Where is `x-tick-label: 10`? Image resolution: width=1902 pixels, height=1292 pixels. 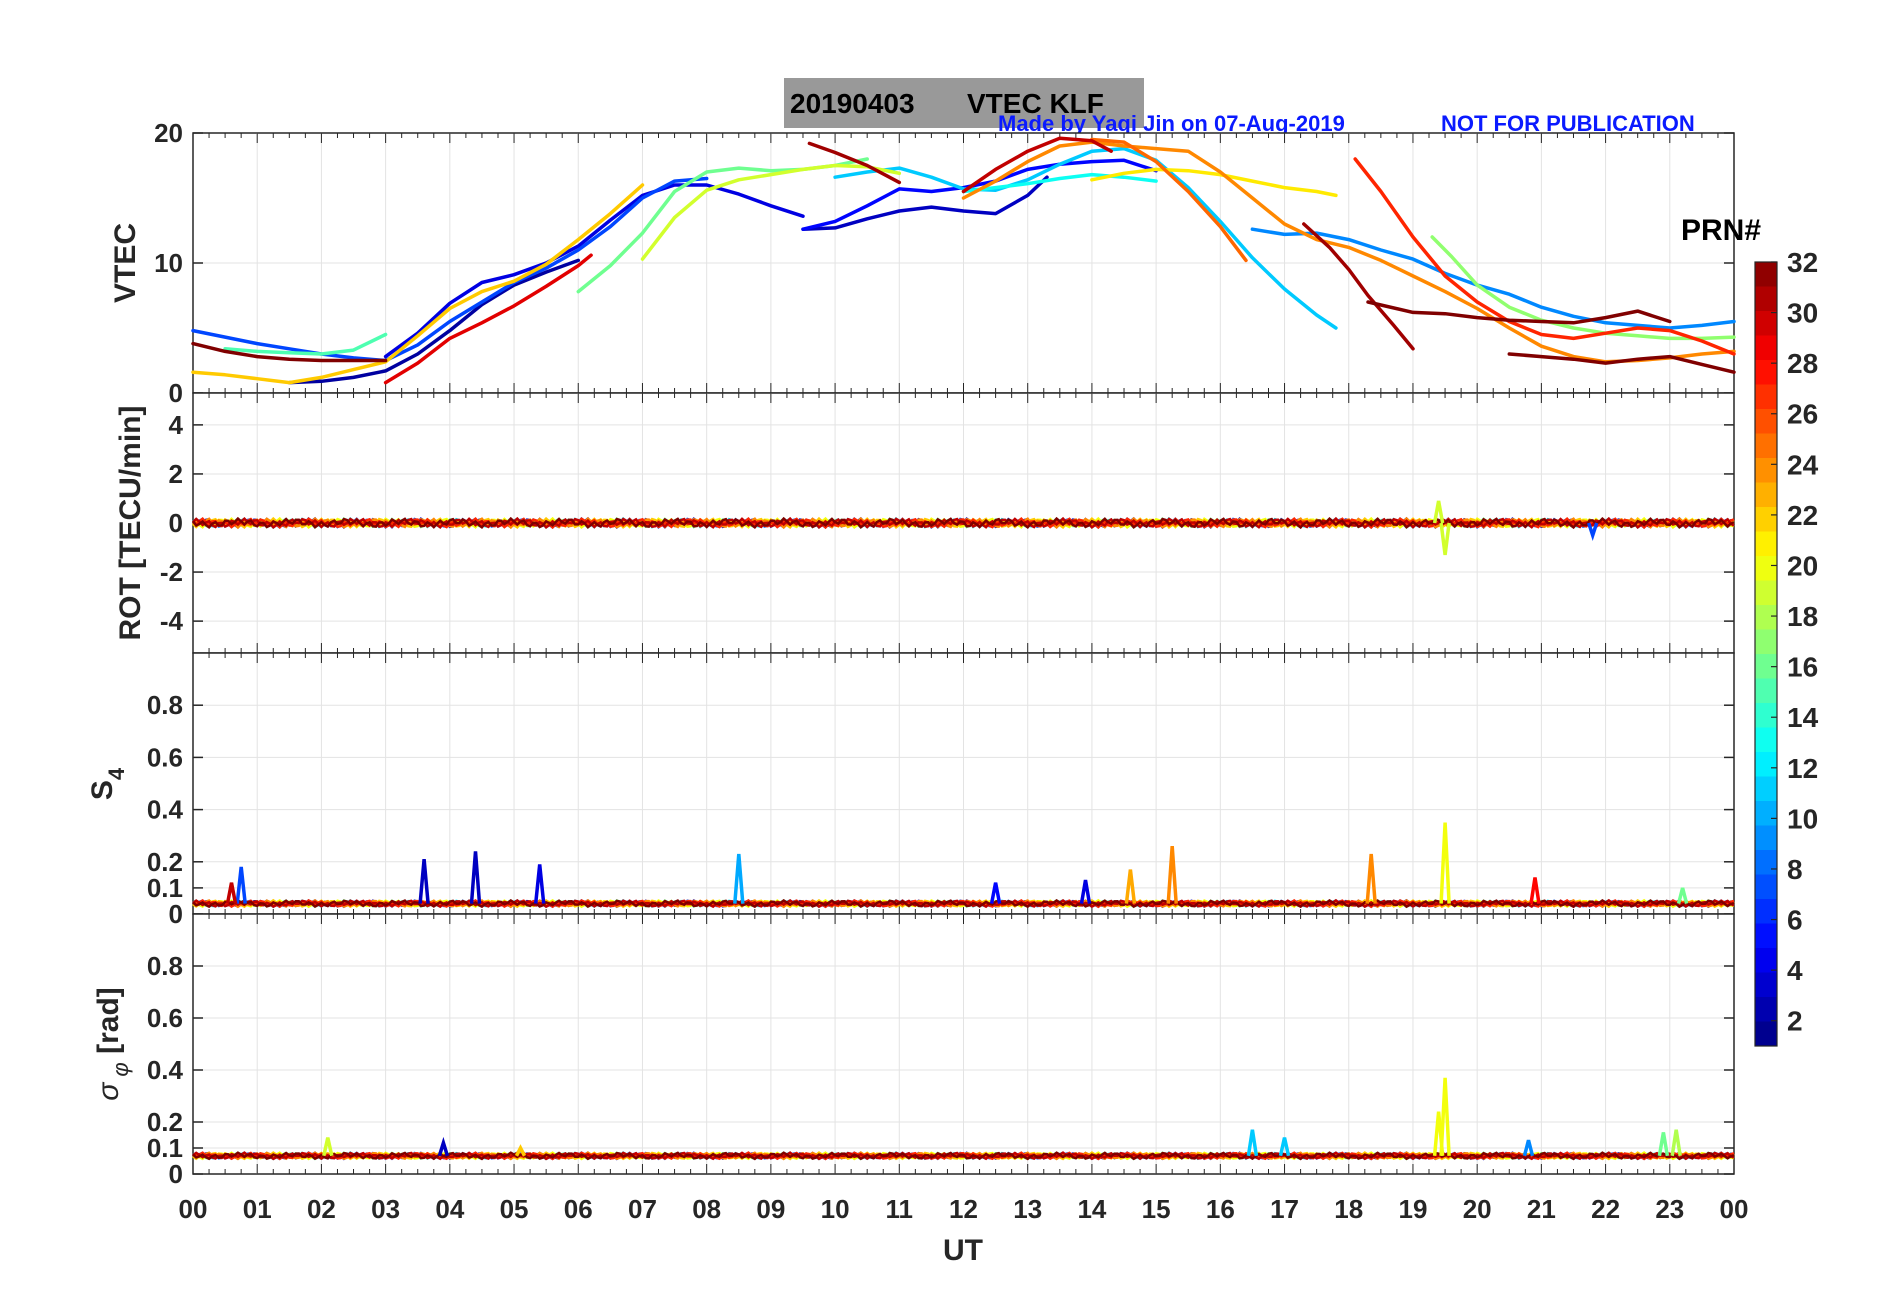 x-tick-label: 10 is located at coordinates (835, 1209).